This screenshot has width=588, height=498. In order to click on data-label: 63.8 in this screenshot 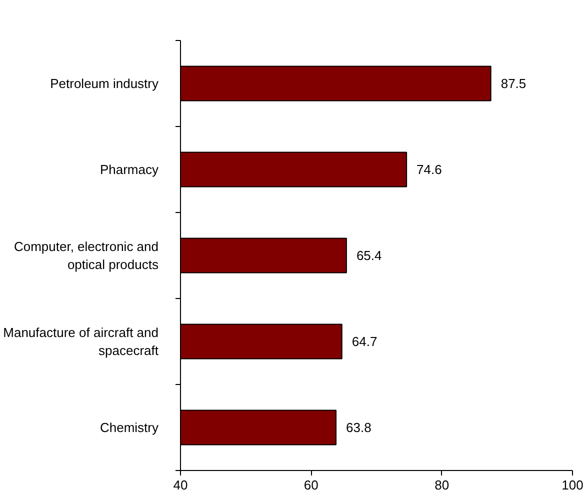, I will do `click(359, 427)`.